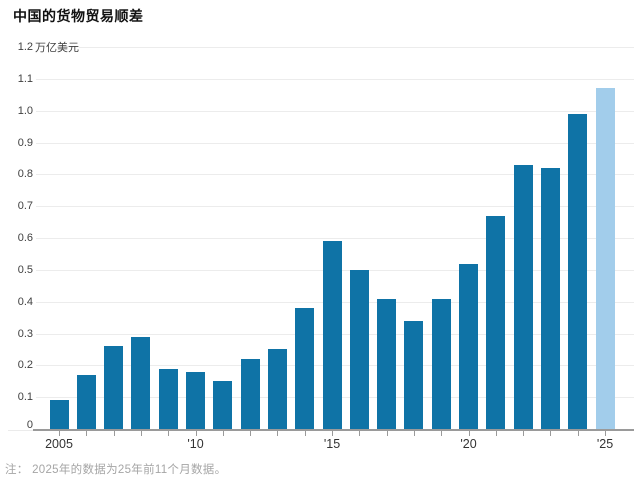 The width and height of the screenshot is (642, 483). What do you see at coordinates (578, 271) in the screenshot?
I see `bar-2024` at bounding box center [578, 271].